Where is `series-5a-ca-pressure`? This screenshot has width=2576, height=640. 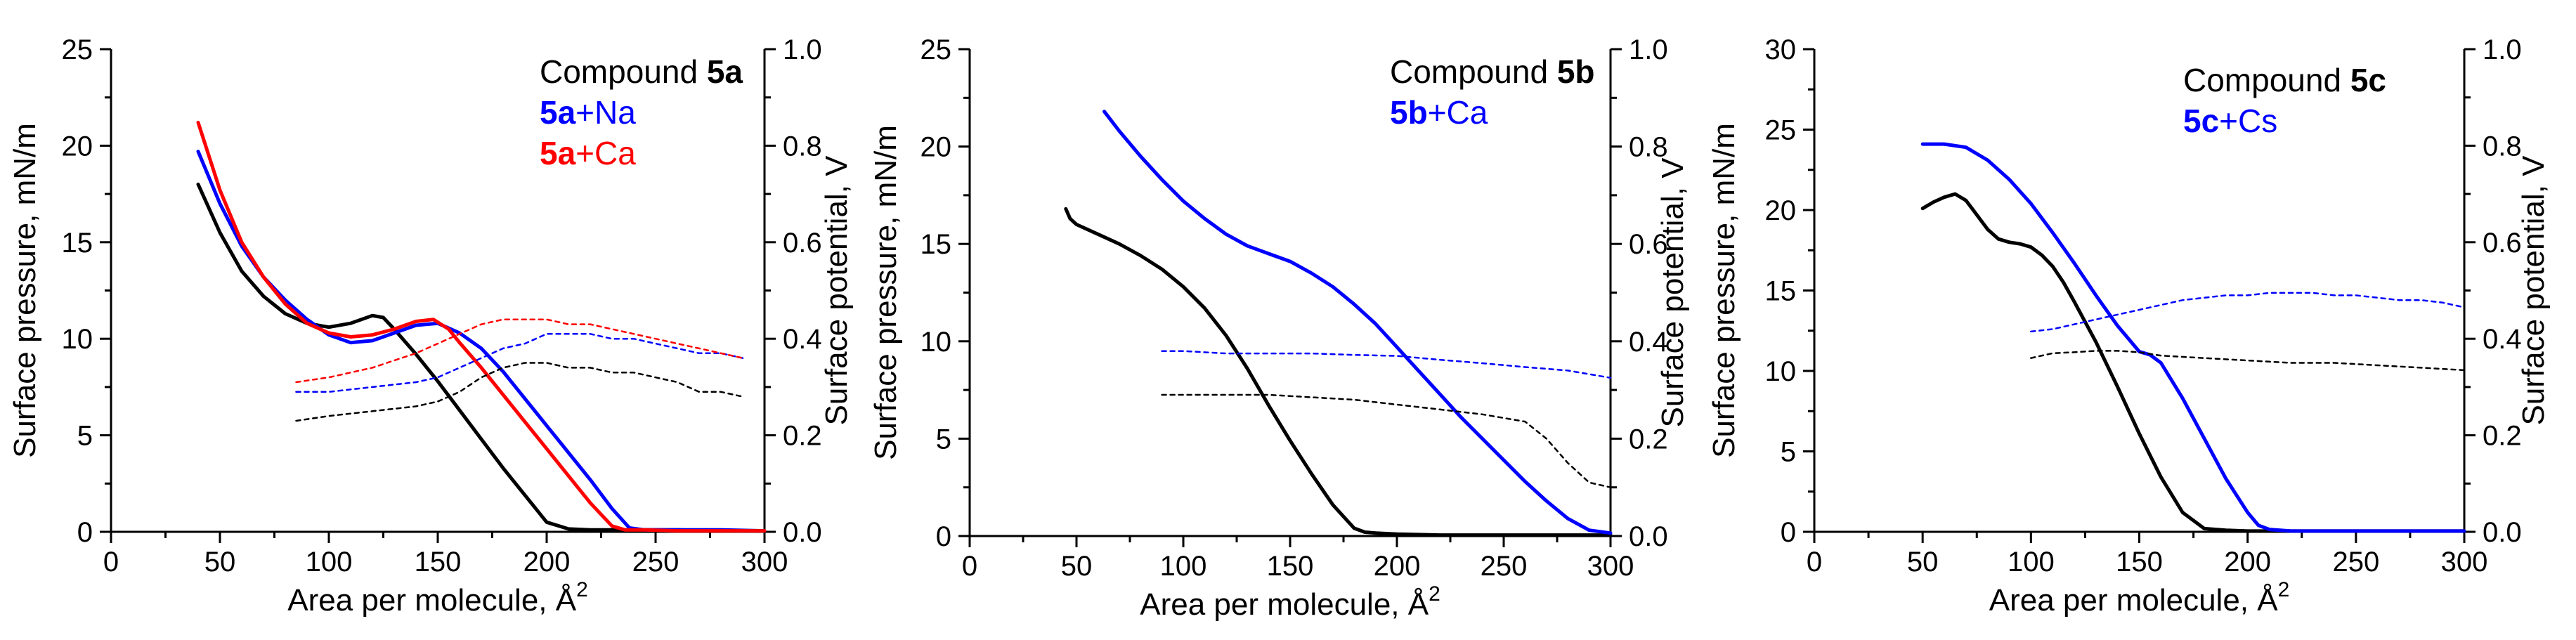 series-5a-ca-pressure is located at coordinates (481, 326).